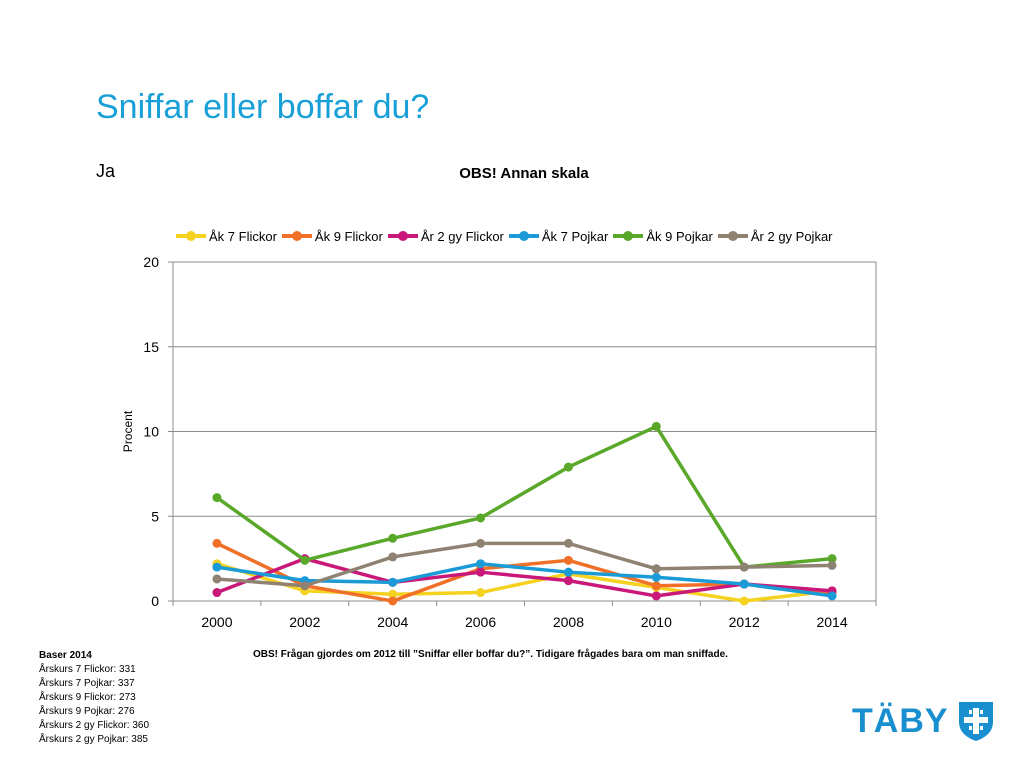 The image size is (1024, 768). I want to click on legend-label: Åk 9 Flickor, so click(348, 236).